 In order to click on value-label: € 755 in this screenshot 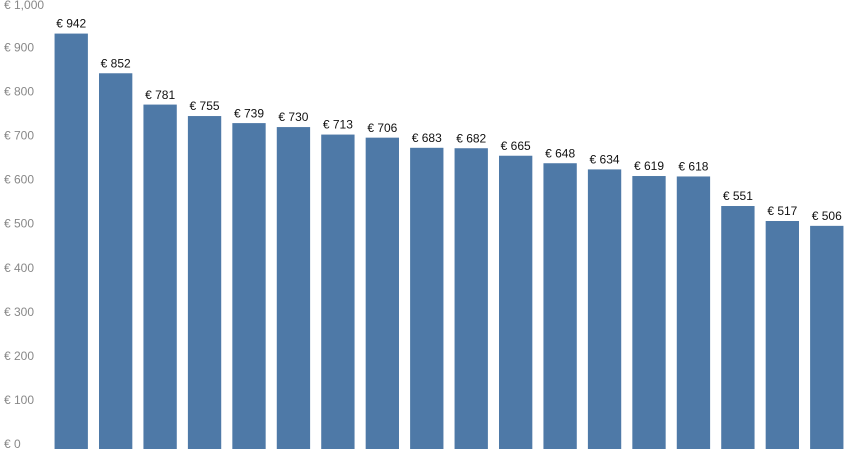, I will do `click(205, 106)`.